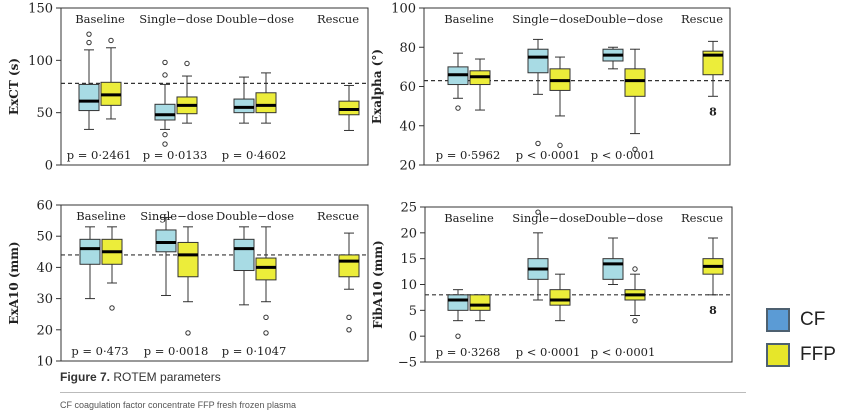 This screenshot has width=862, height=415. What do you see at coordinates (778, 355) in the screenshot?
I see `legend-swatch-ffp` at bounding box center [778, 355].